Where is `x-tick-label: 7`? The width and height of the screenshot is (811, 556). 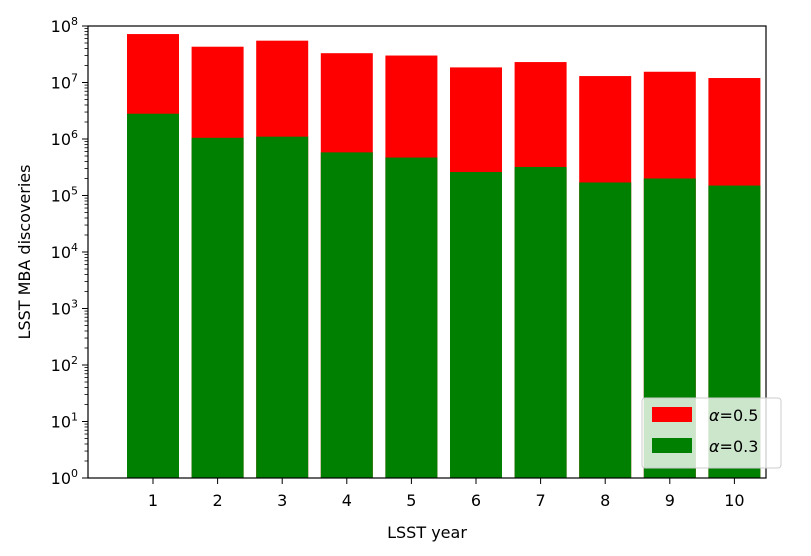
x-tick-label: 7 is located at coordinates (541, 500).